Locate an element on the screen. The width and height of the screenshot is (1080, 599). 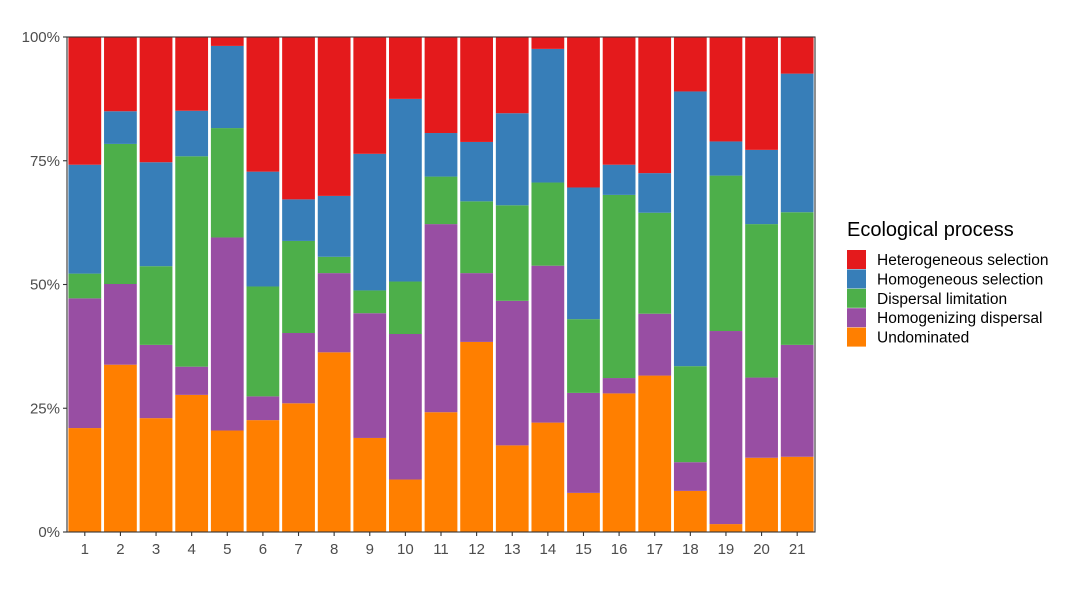
x-tick-label: 12 is located at coordinates (476, 549).